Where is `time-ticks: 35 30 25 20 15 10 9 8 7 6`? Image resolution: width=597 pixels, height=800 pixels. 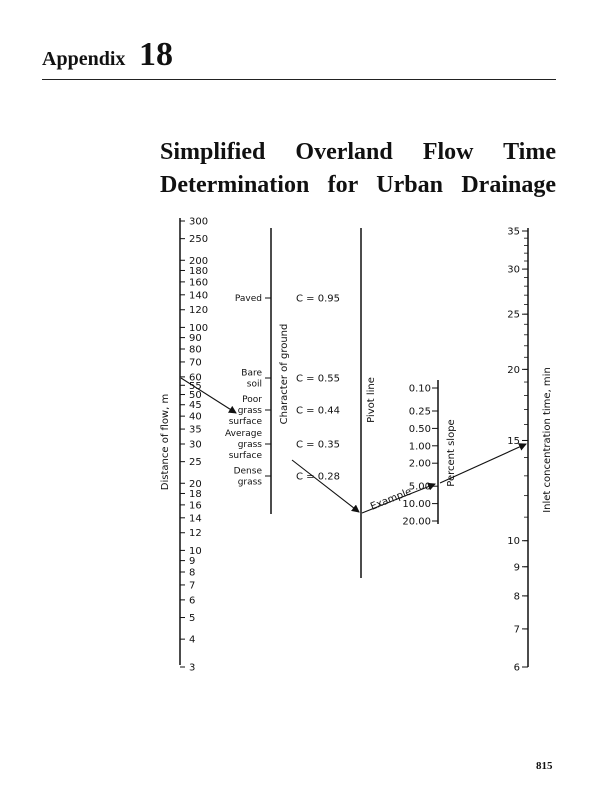 time-ticks: 35 30 25 20 15 10 9 8 7 6 is located at coordinates (517, 450).